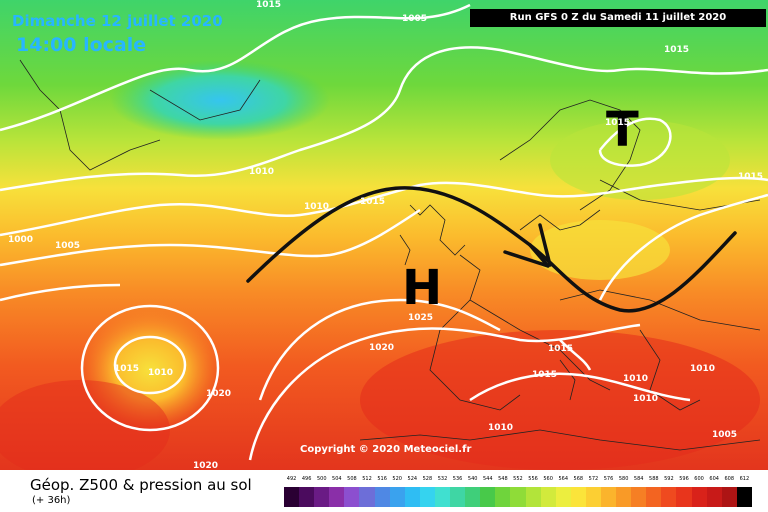 This screenshot has width=768, height=512. What do you see at coordinates (684, 479) in the screenshot?
I see `color-scale-tick: 596` at bounding box center [684, 479].